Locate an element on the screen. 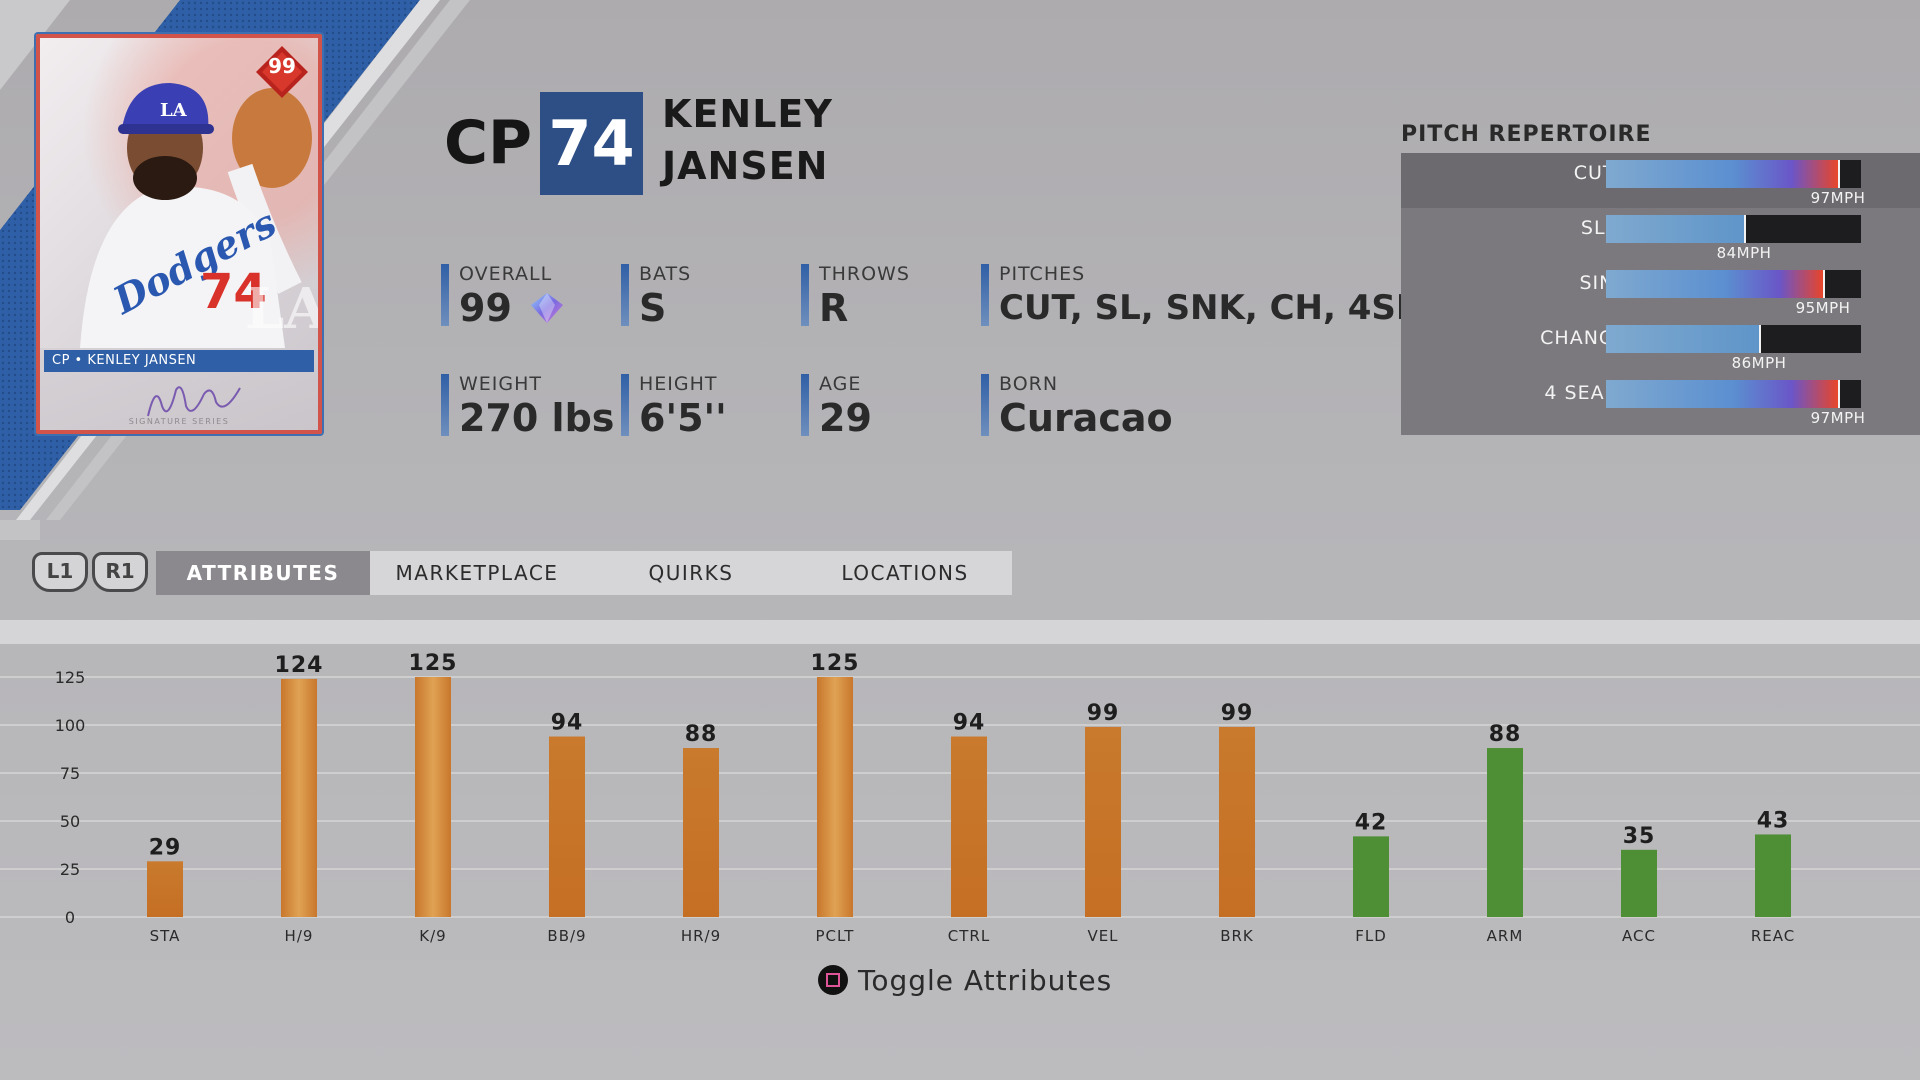  tab-attributes: ATTRIBUTES is located at coordinates (263, 573).